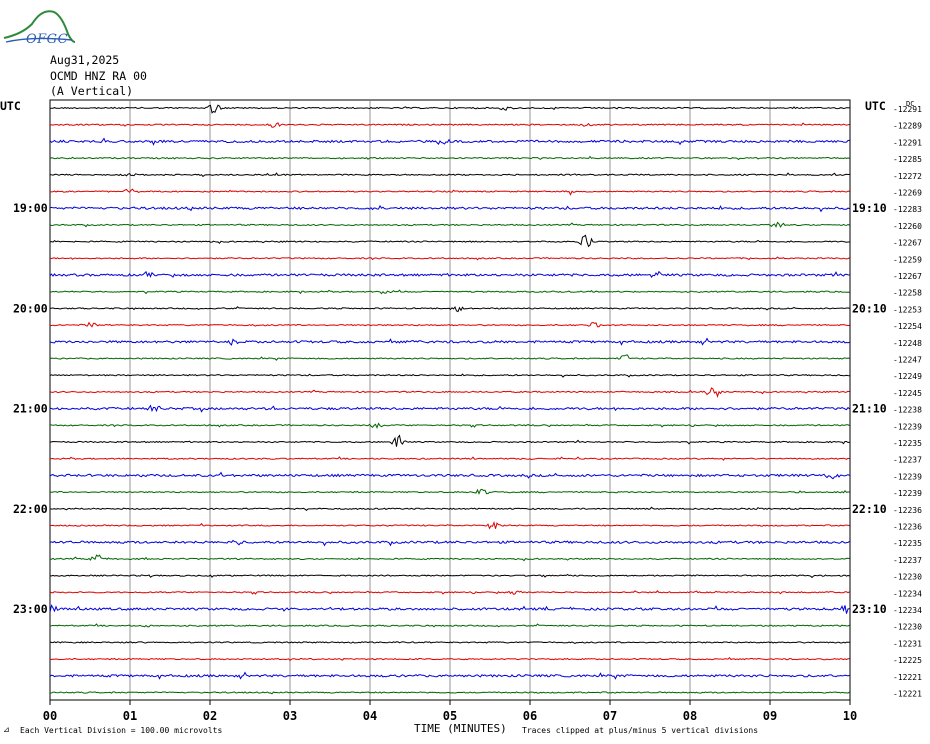 This screenshot has width=930, height=744. I want to click on dc-offset-label: -12258, so click(907, 293).